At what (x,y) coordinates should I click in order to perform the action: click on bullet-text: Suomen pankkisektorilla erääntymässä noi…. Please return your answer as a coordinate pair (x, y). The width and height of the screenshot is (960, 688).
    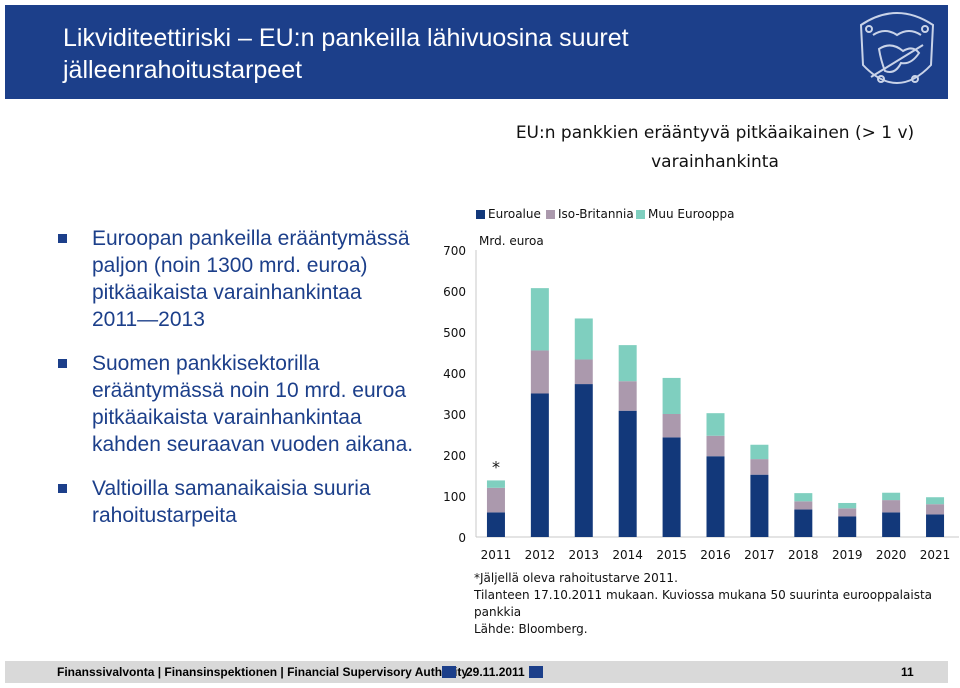
    Looking at the image, I should click on (253, 404).